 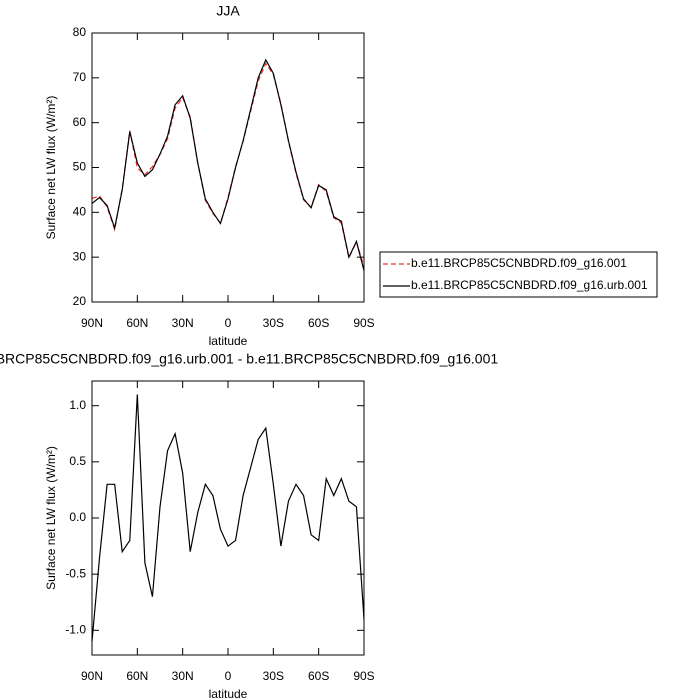 I want to click on chart-title: JJA, so click(x=228, y=11).